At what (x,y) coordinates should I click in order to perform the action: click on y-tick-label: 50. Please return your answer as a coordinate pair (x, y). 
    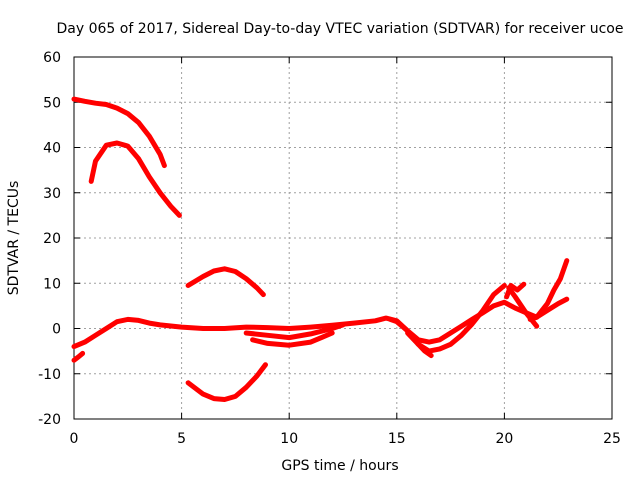
    Looking at the image, I should click on (52, 103).